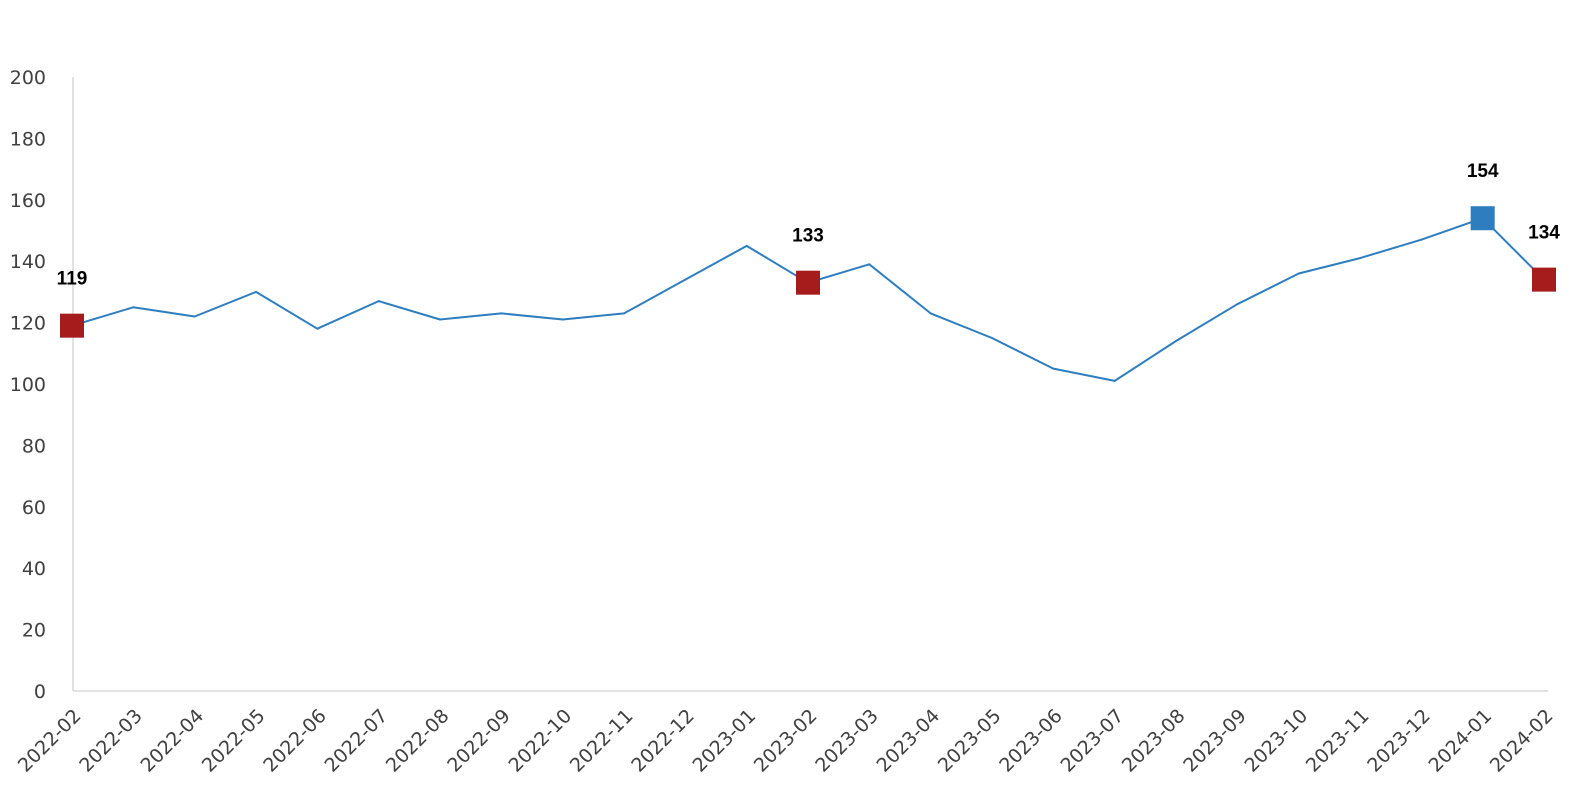 This screenshot has height=800, width=1576. Describe the element at coordinates (28, 139) in the screenshot. I see `y-tick-label: 180` at that location.